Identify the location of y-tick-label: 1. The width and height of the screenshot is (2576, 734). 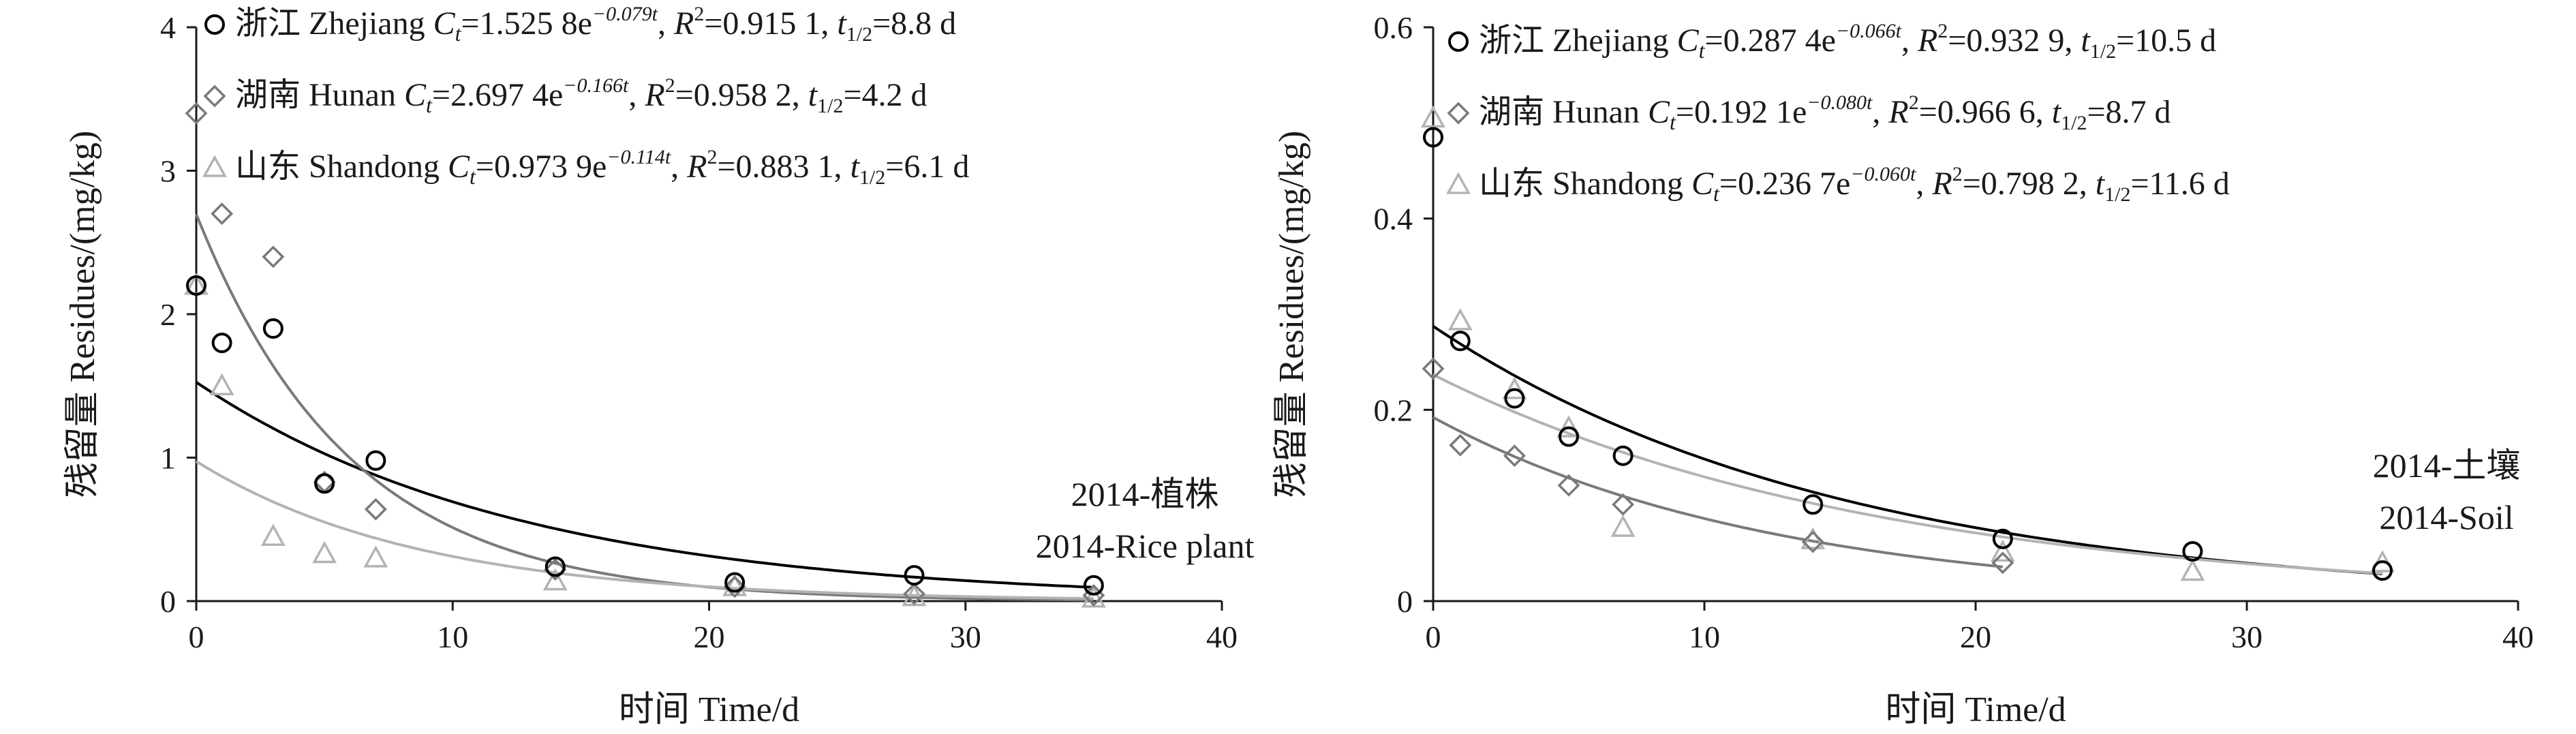
(168, 458).